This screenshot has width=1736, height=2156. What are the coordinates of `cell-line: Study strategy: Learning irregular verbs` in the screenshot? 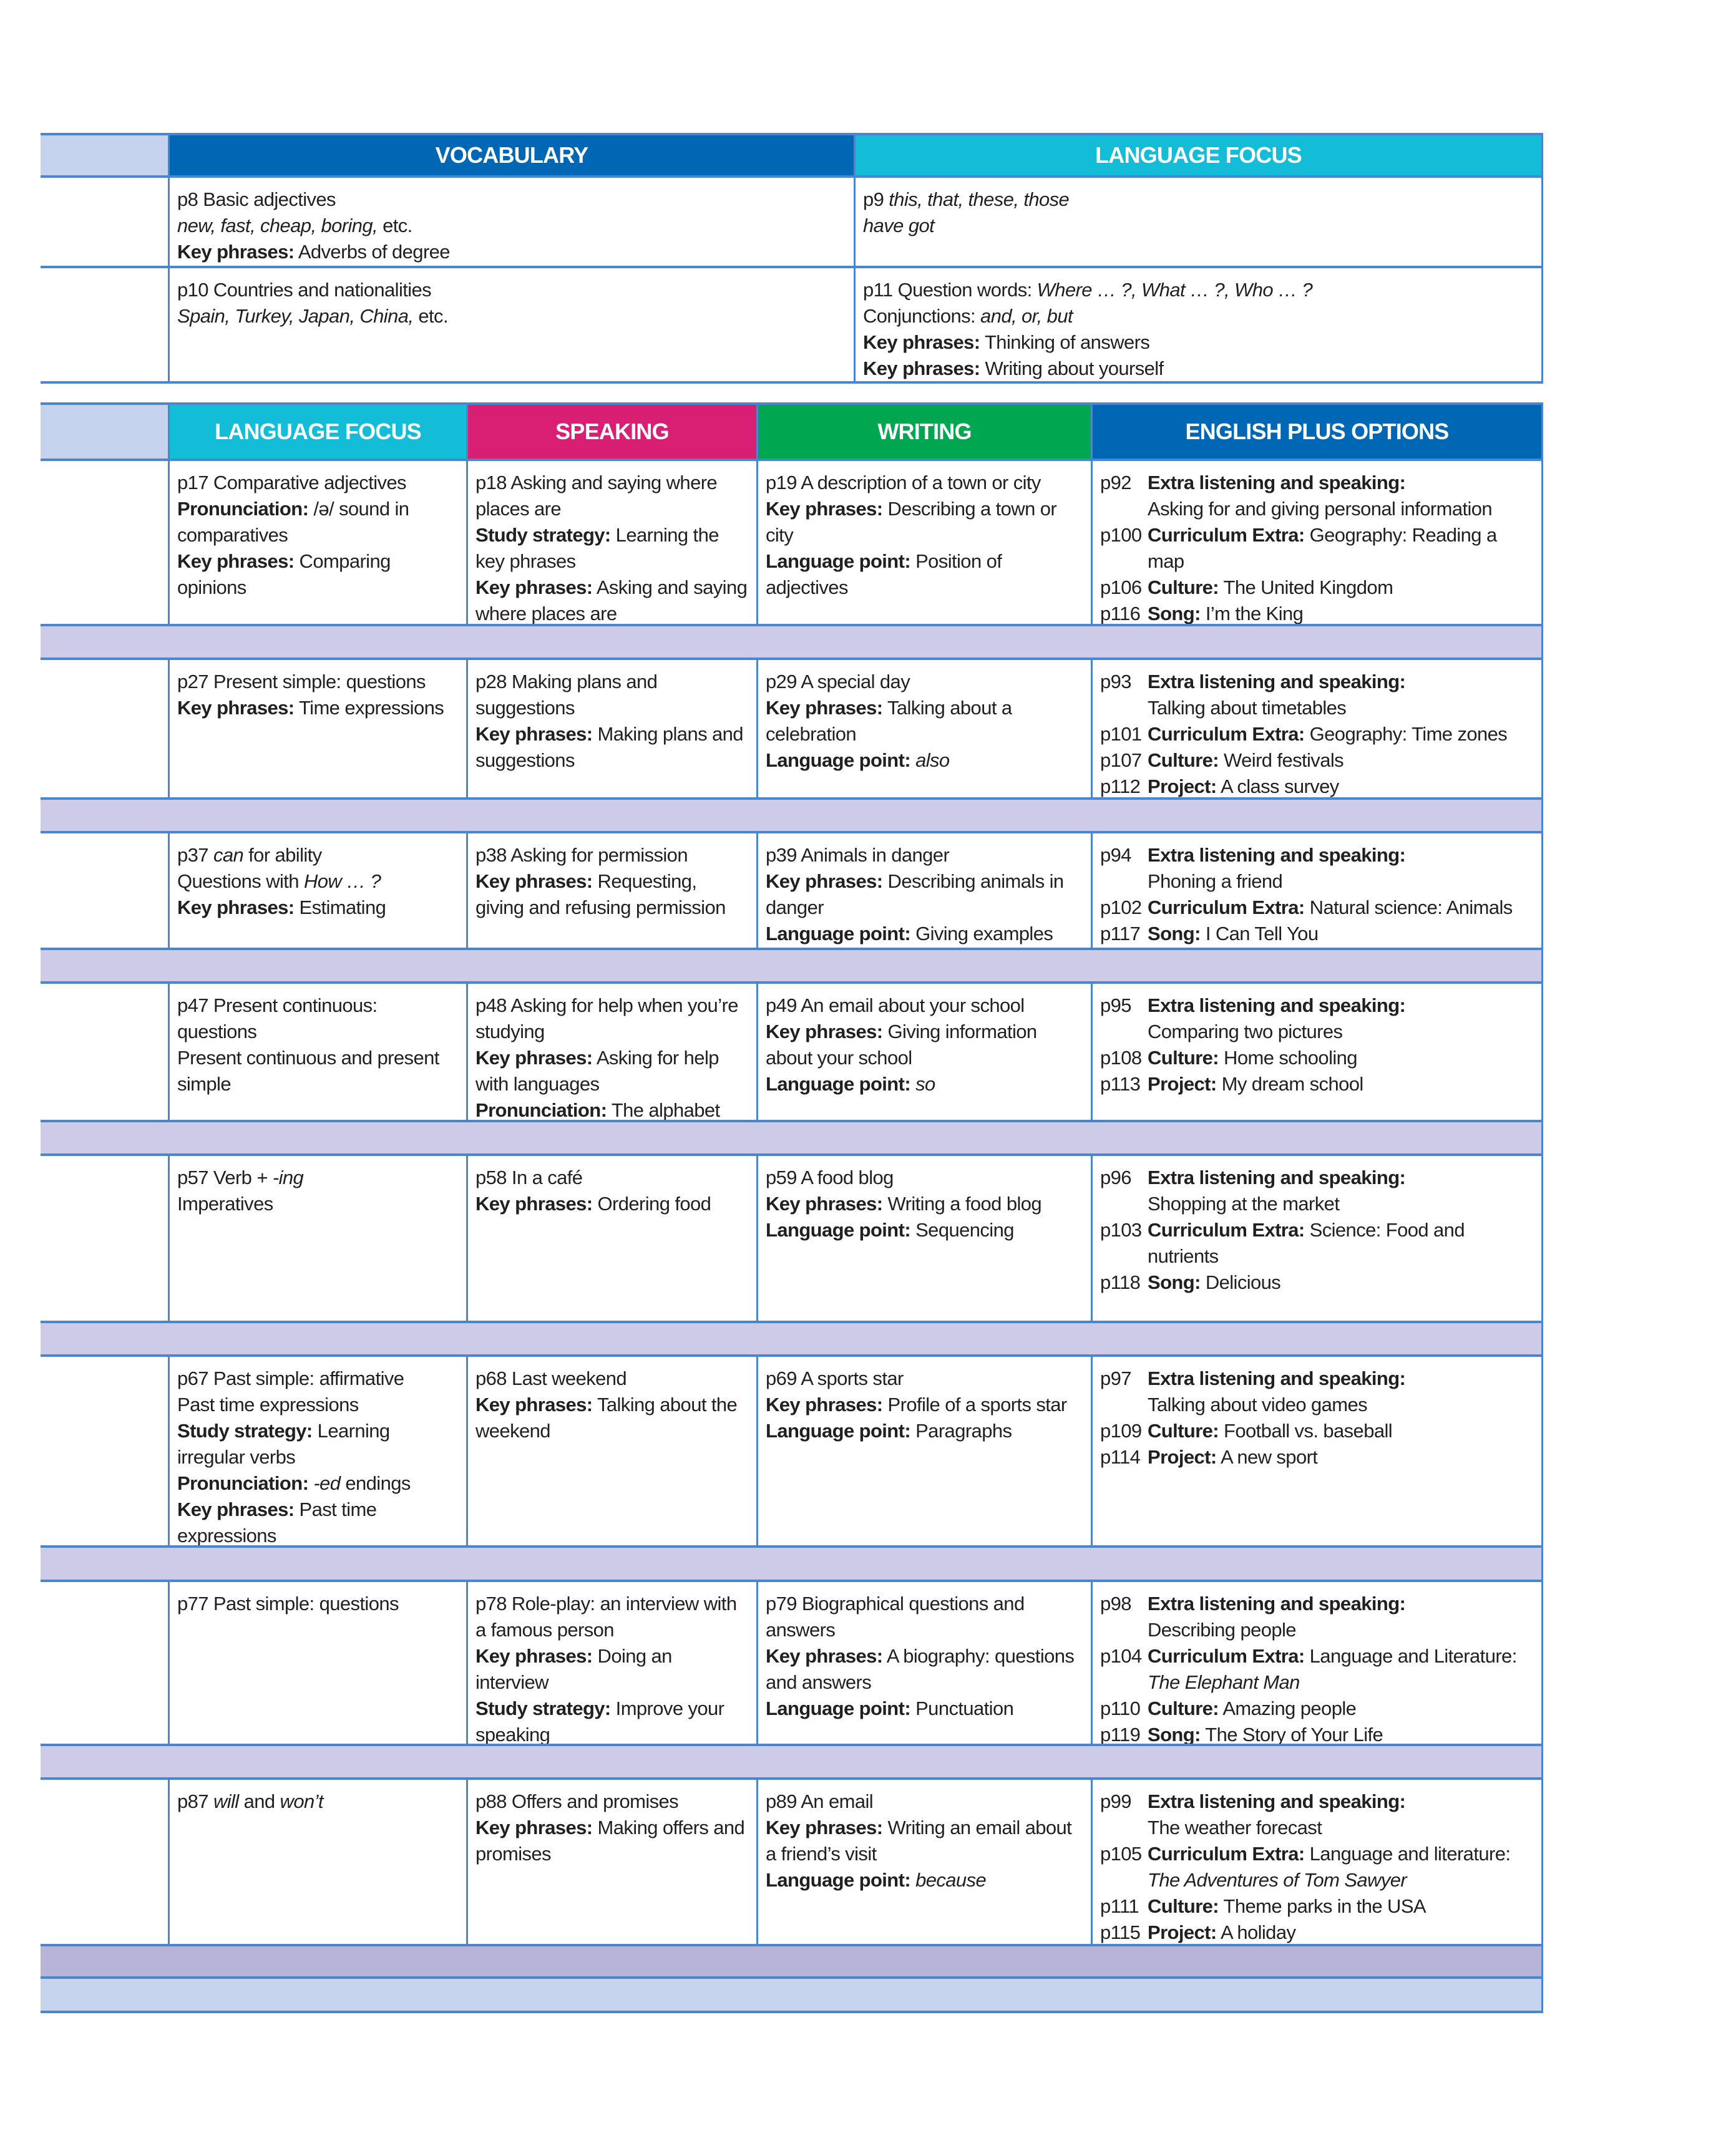 It's located at (318, 1444).